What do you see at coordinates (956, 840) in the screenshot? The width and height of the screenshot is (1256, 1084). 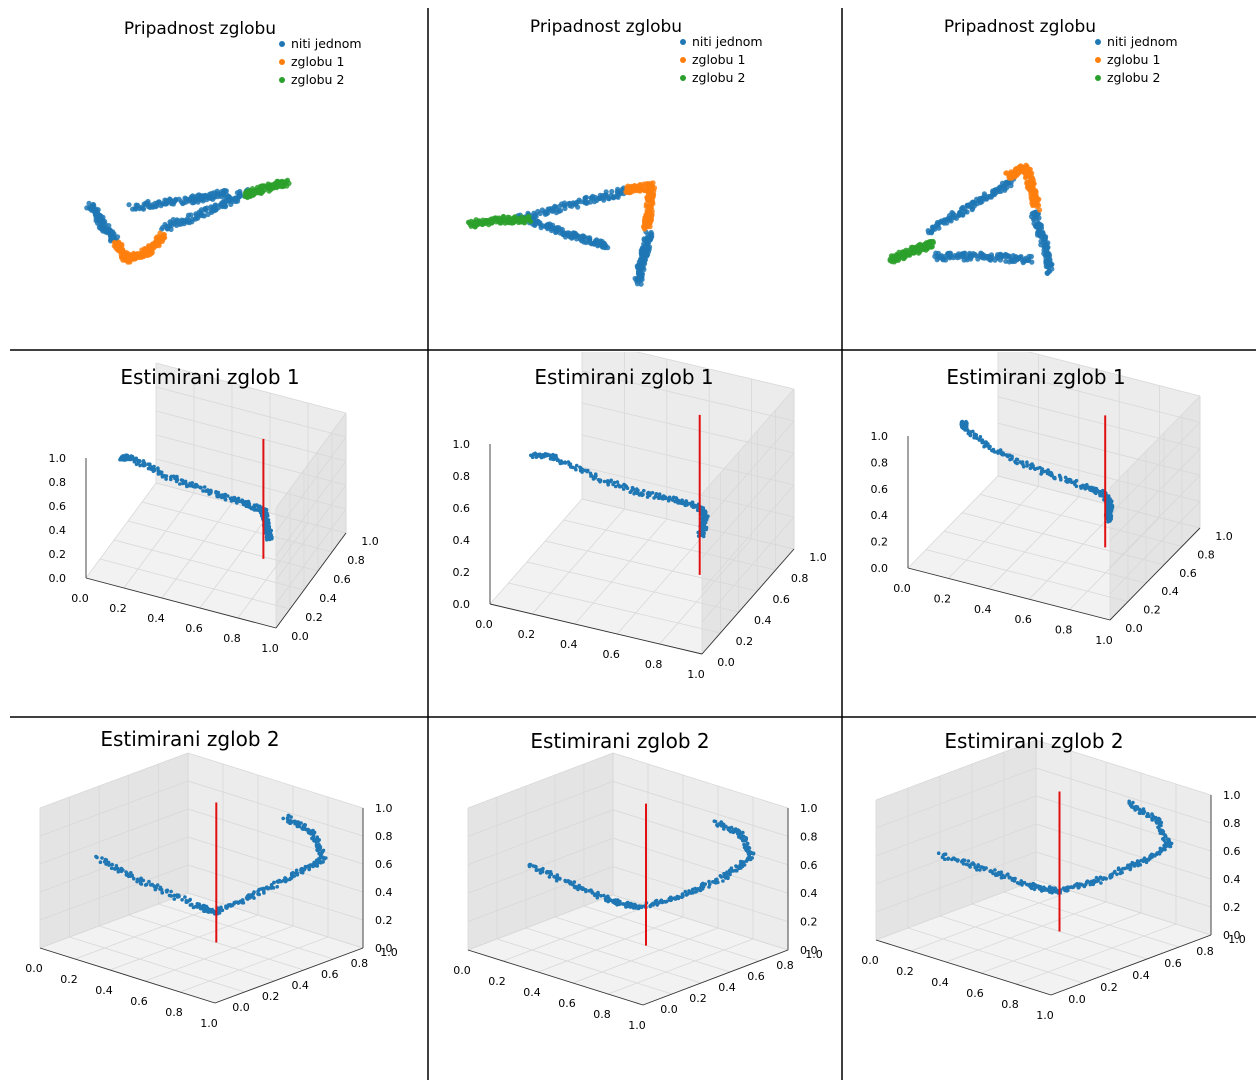 I see `side-wall-pane` at bounding box center [956, 840].